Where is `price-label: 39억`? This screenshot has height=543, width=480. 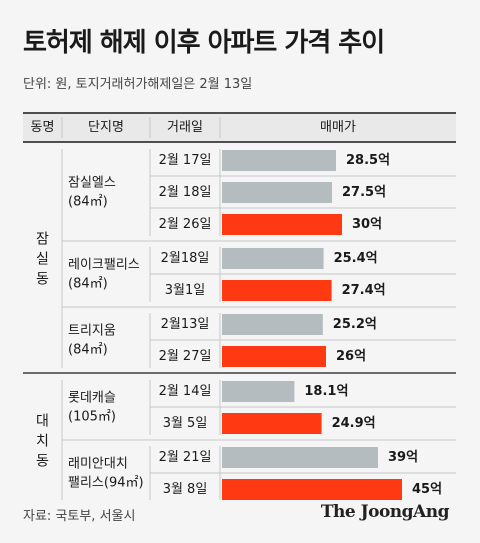
price-label: 39억 is located at coordinates (403, 457).